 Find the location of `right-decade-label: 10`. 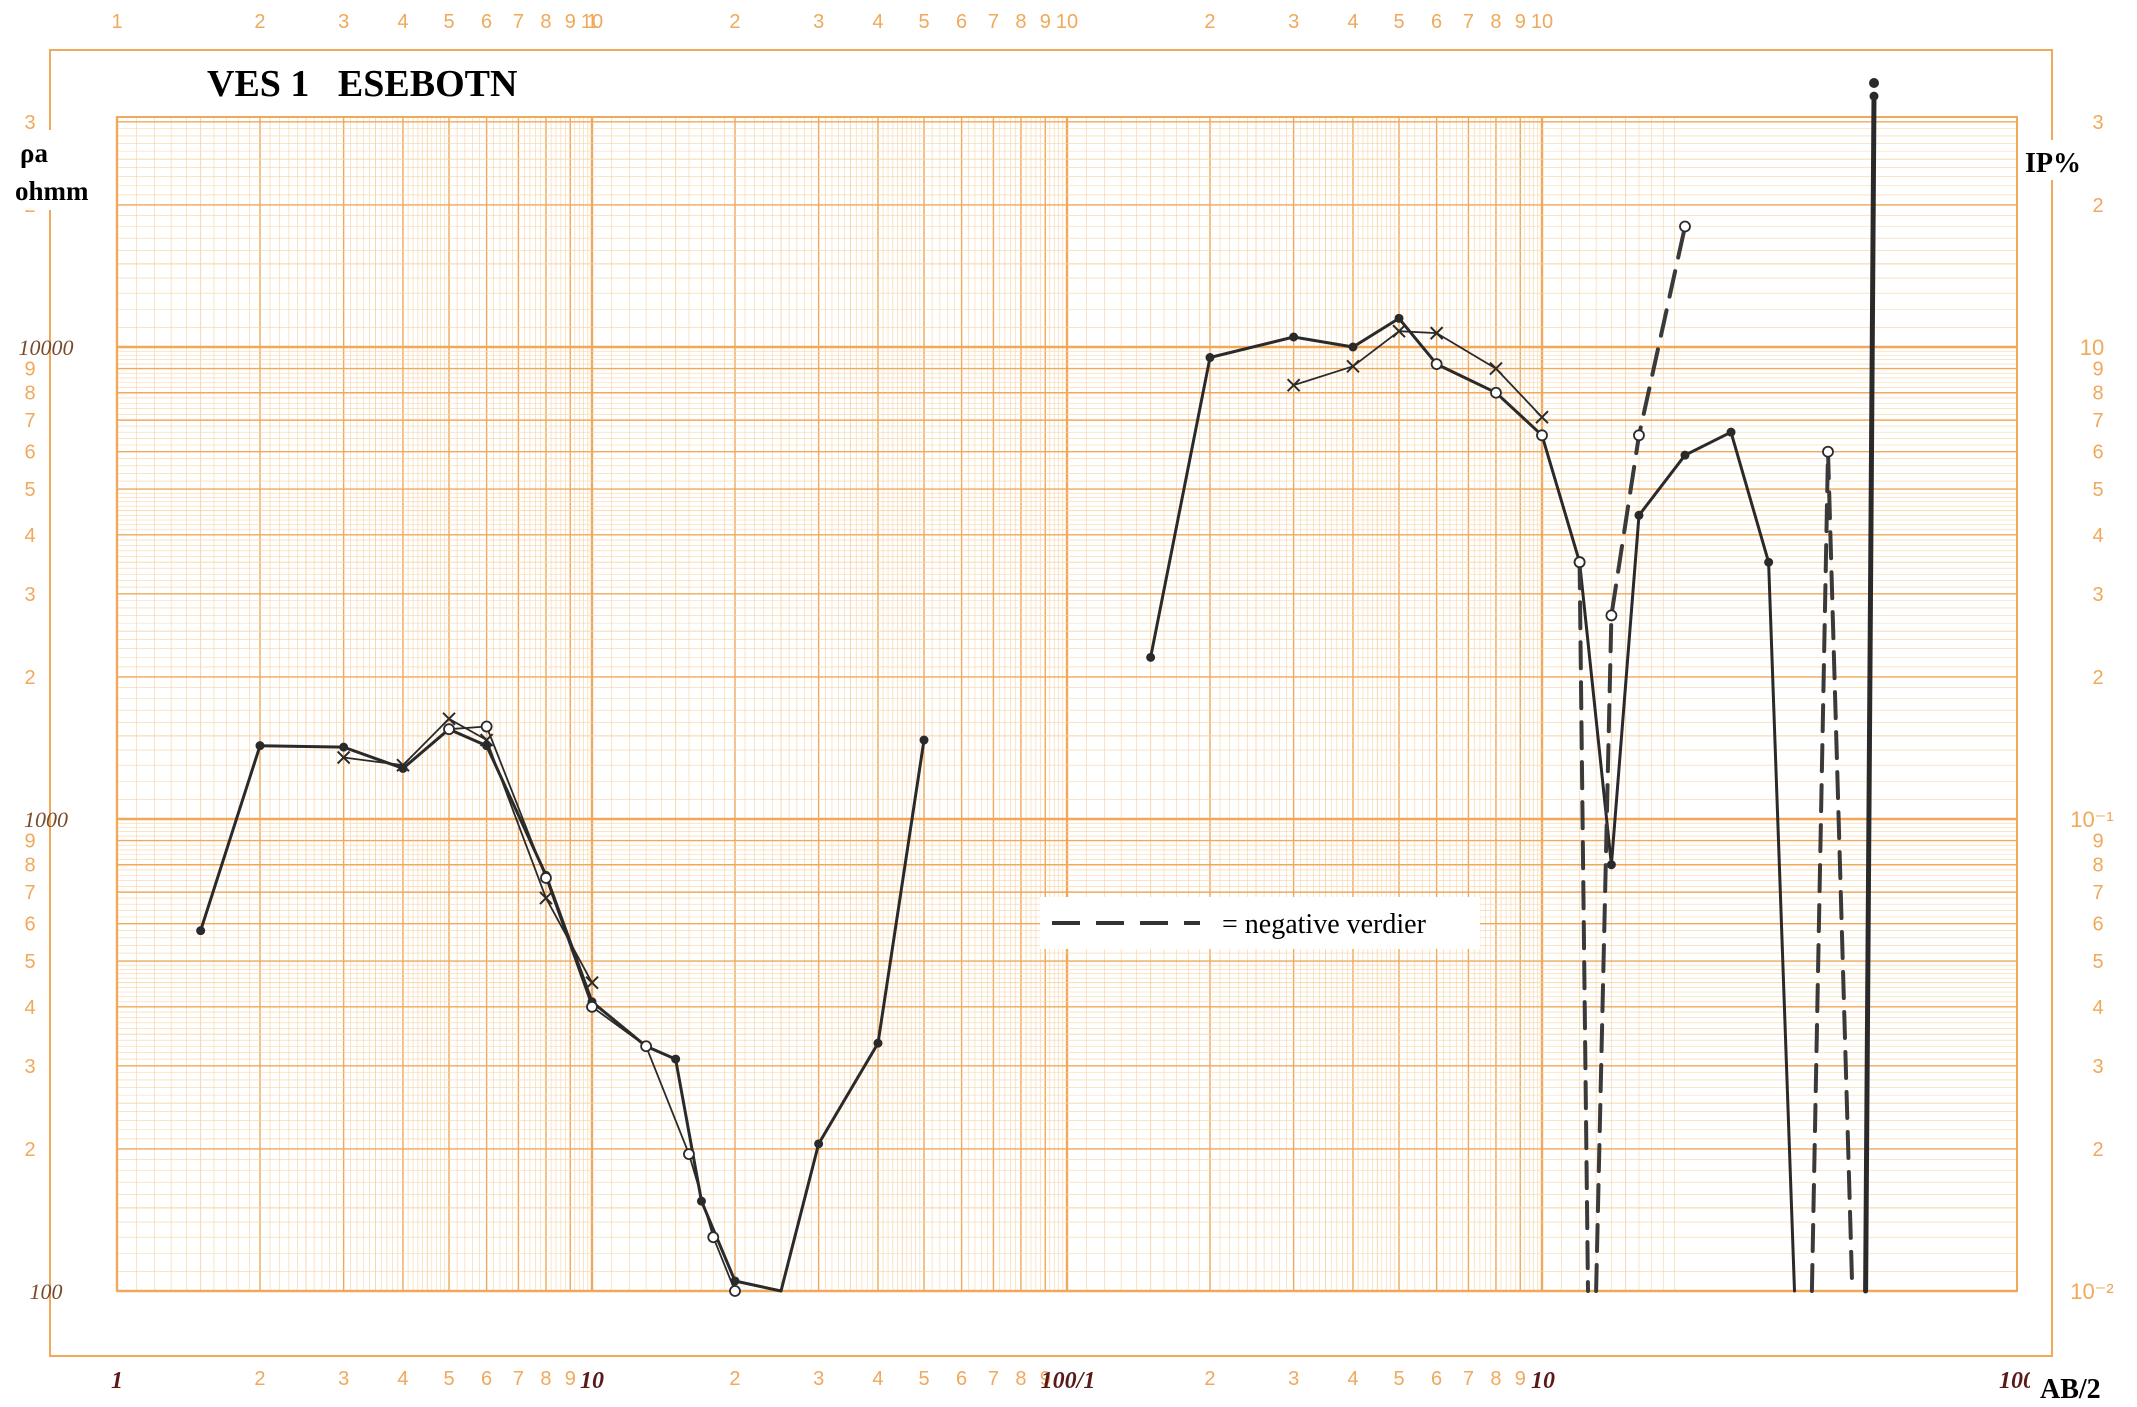

right-decade-label: 10 is located at coordinates (2092, 347).